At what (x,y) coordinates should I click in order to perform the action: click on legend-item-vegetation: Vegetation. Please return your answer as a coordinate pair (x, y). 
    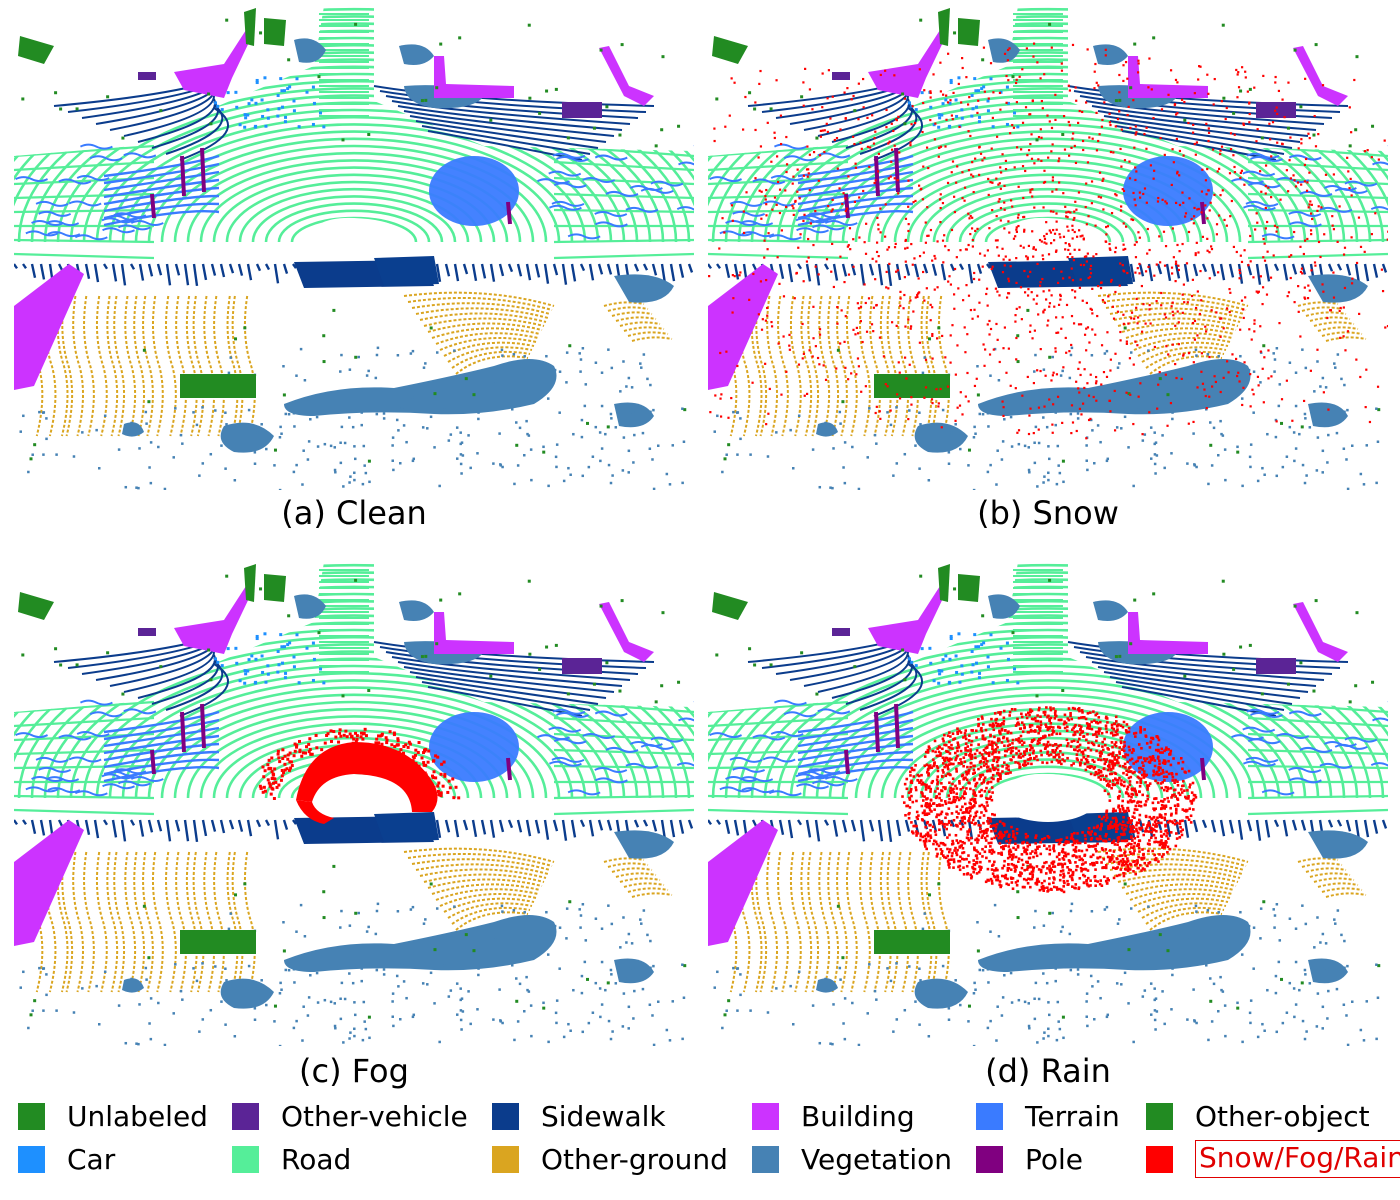
    Looking at the image, I should click on (852, 1159).